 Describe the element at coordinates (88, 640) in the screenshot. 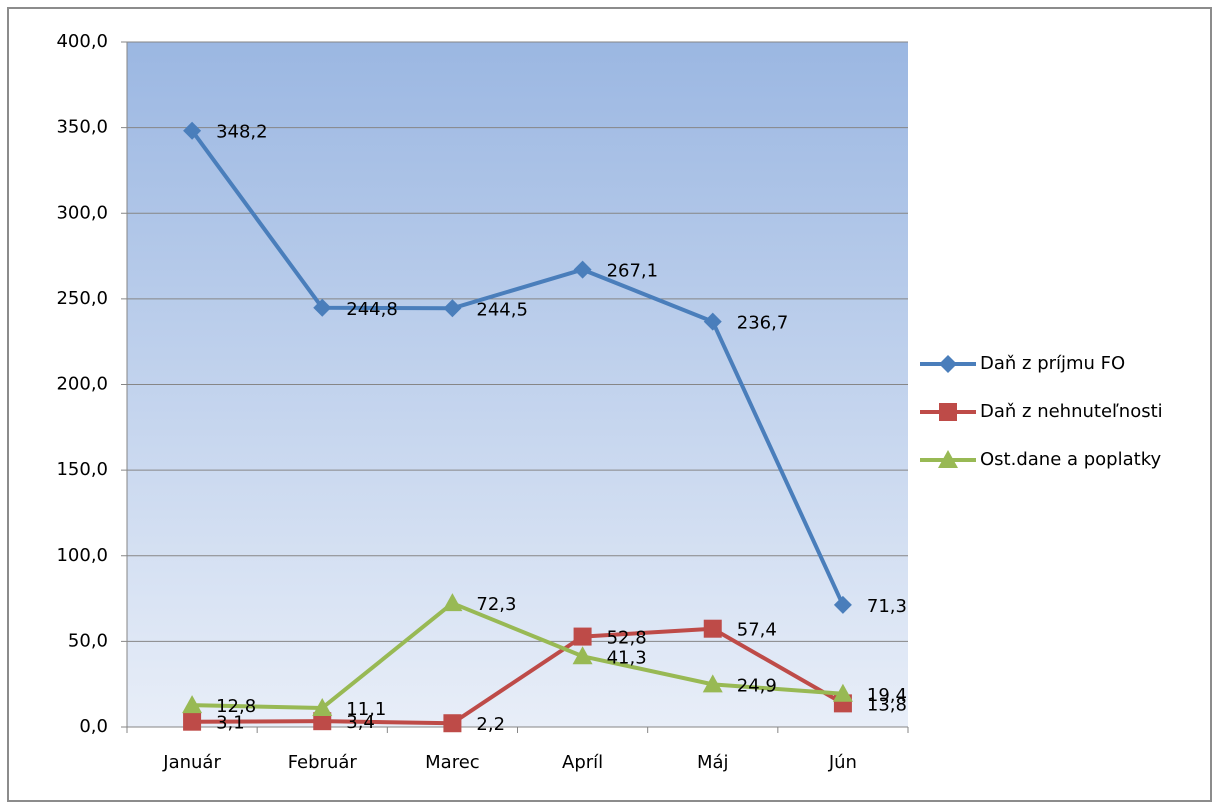

I see `y-tick-label: 50,0` at that location.